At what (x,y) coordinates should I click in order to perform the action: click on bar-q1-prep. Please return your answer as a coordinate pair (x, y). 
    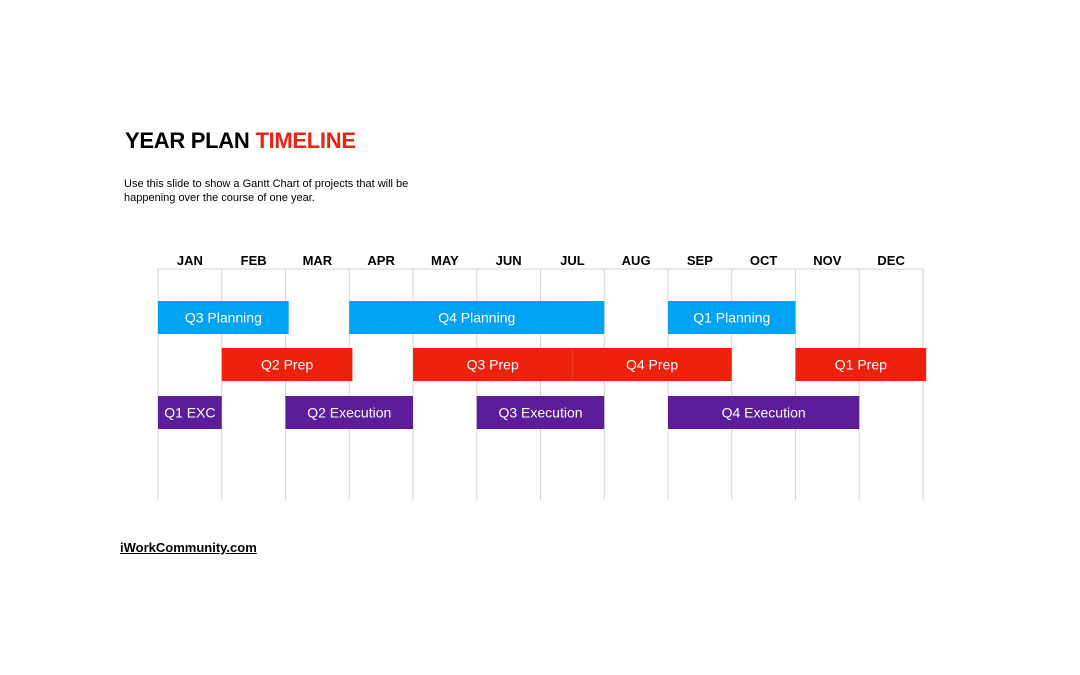
    Looking at the image, I should click on (861, 364).